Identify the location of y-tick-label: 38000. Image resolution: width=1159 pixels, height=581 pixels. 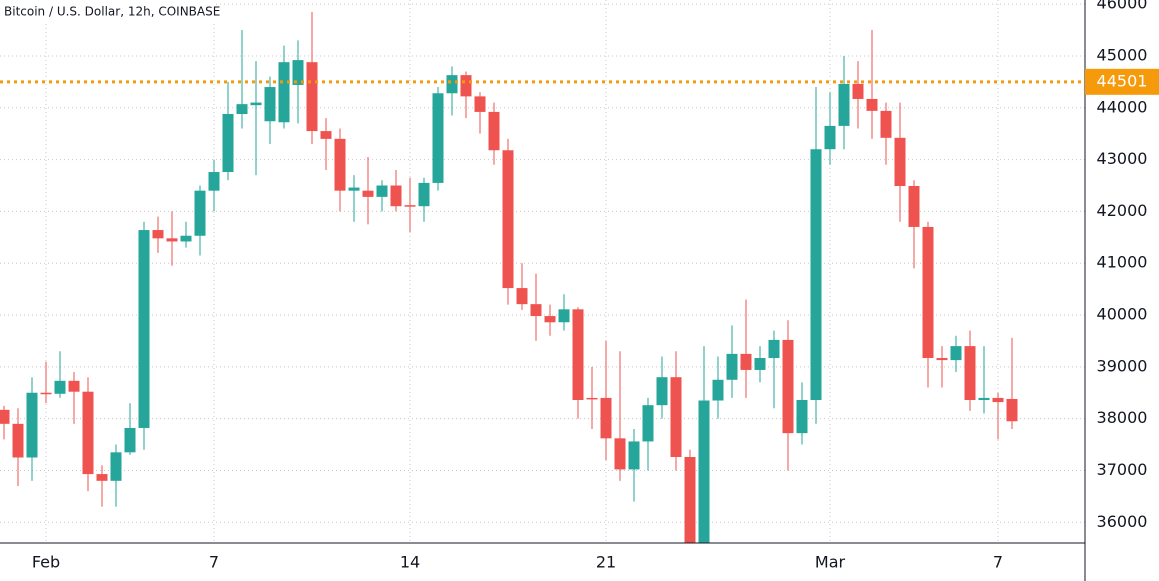
(1122, 417).